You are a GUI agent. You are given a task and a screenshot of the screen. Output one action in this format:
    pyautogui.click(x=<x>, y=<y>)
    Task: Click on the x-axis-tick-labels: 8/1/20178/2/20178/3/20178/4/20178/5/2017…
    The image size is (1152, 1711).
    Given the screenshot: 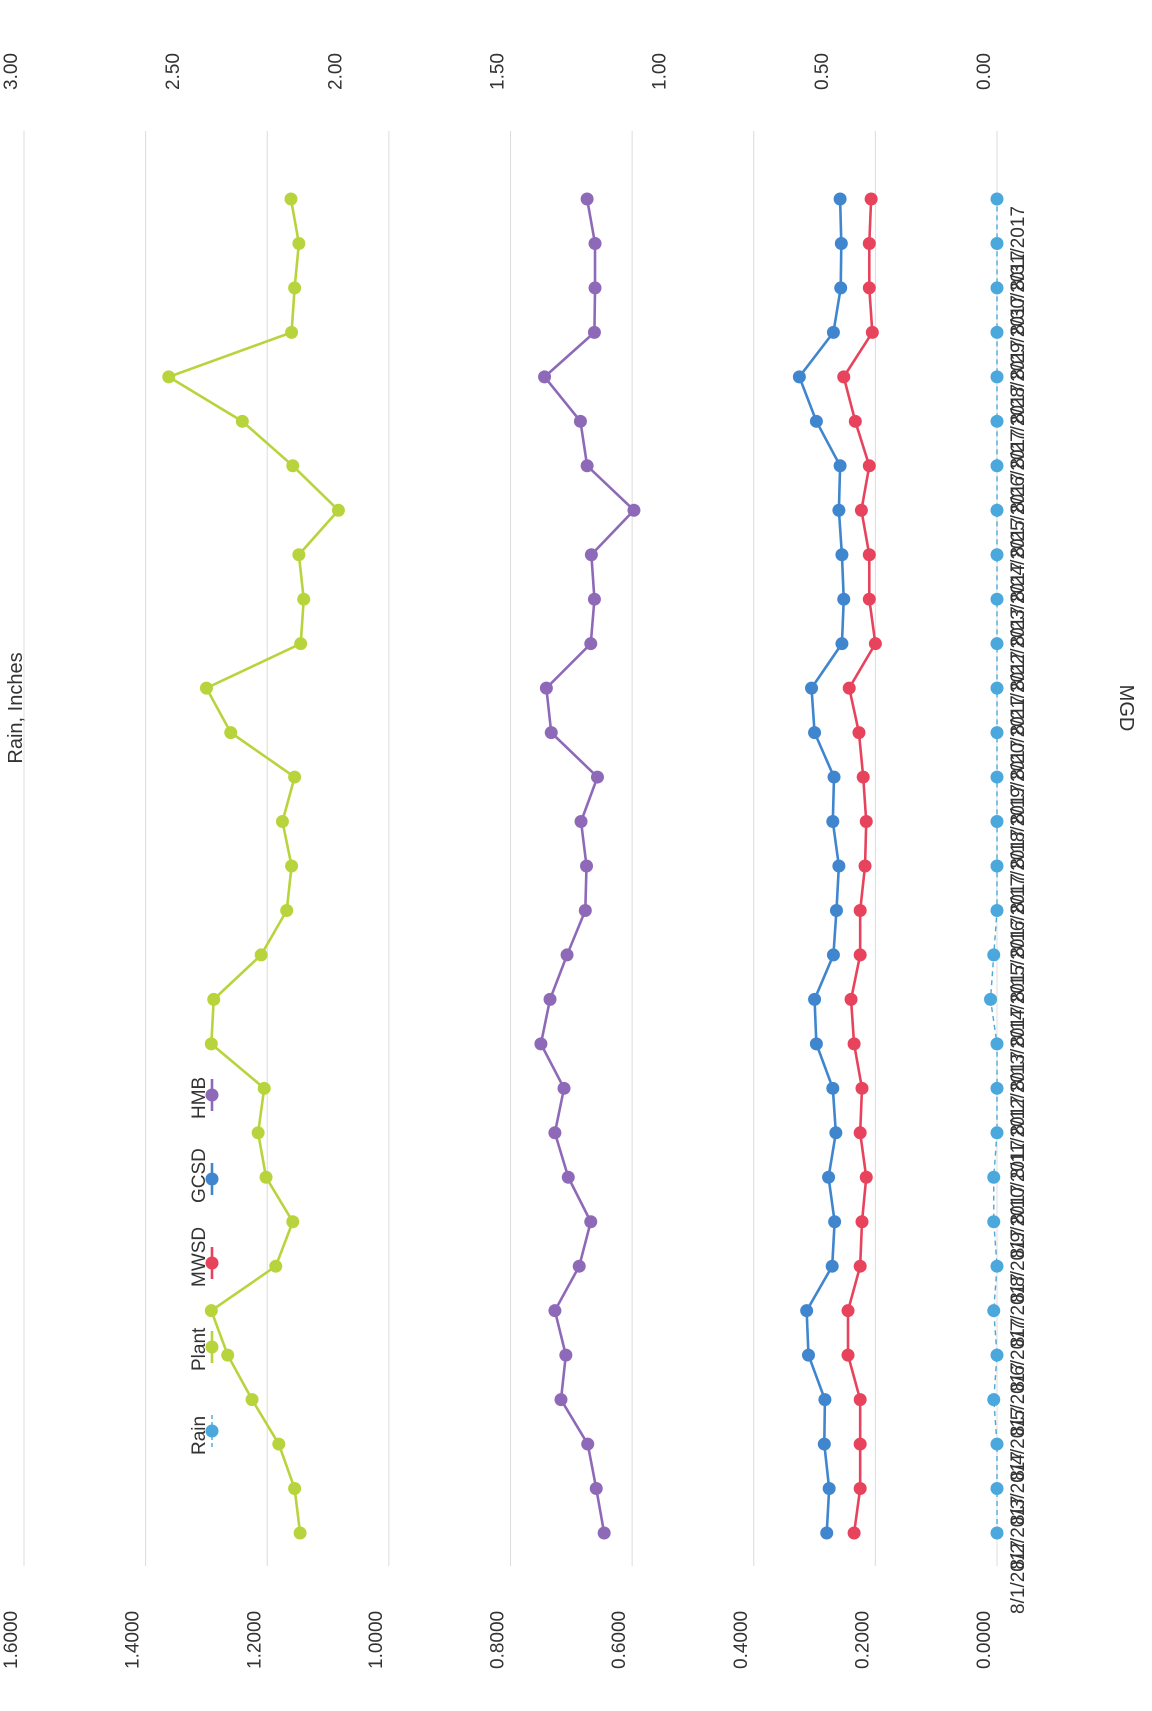 What is the action you would take?
    pyautogui.click(x=1018, y=910)
    